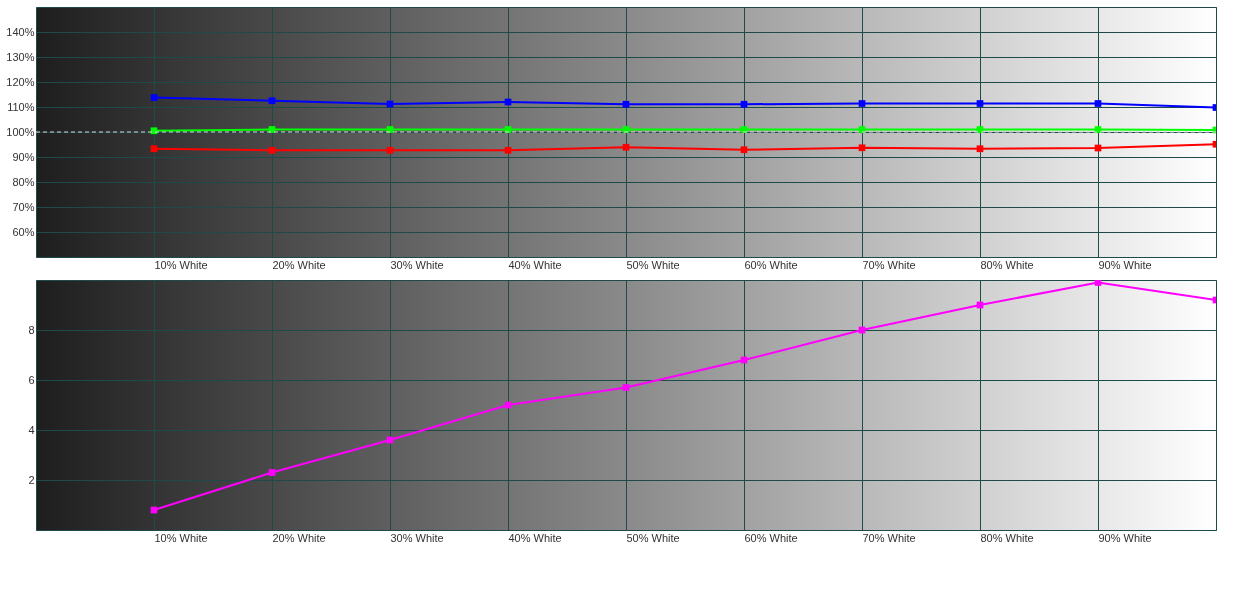 This screenshot has height=594, width=1242. What do you see at coordinates (31, 379) in the screenshot?
I see `y-tick-label: 6` at bounding box center [31, 379].